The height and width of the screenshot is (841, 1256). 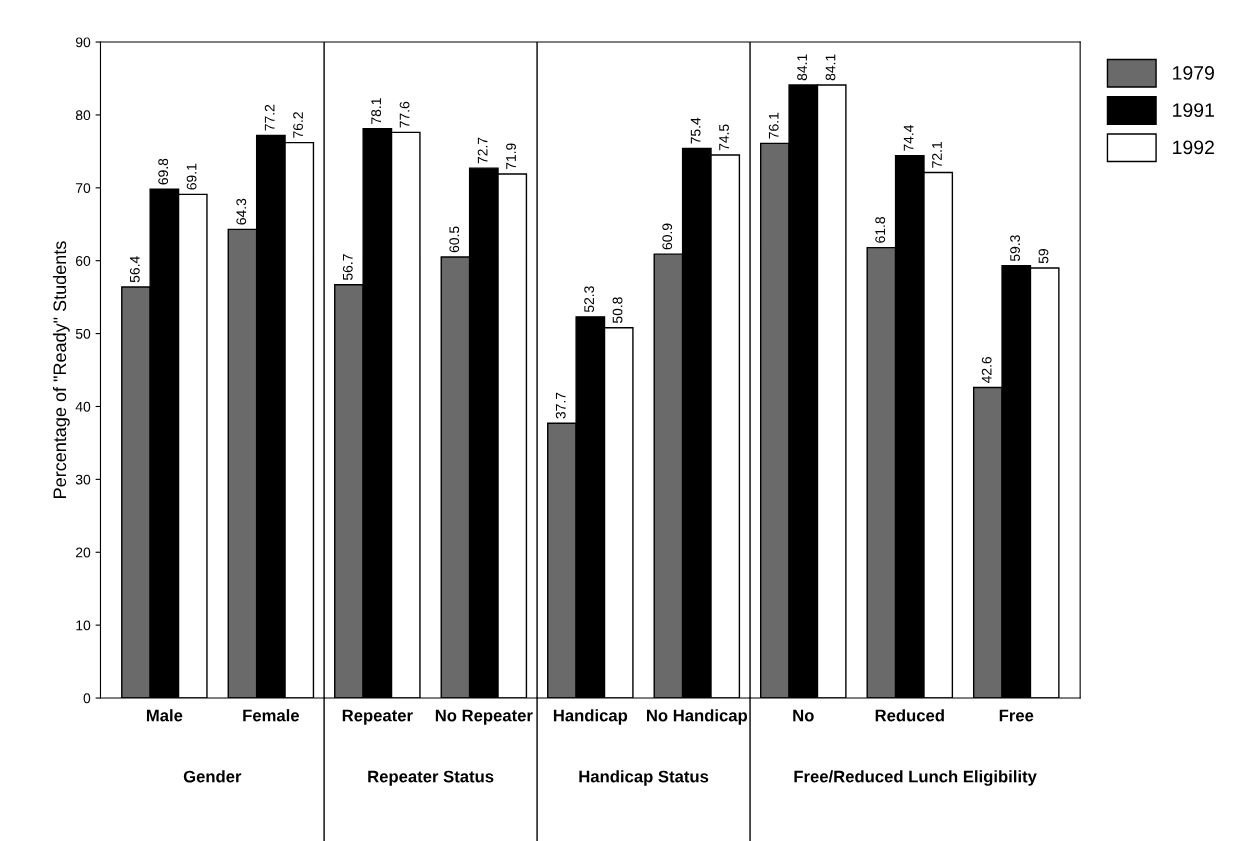 I want to click on data-label: 52.3, so click(x=589, y=299).